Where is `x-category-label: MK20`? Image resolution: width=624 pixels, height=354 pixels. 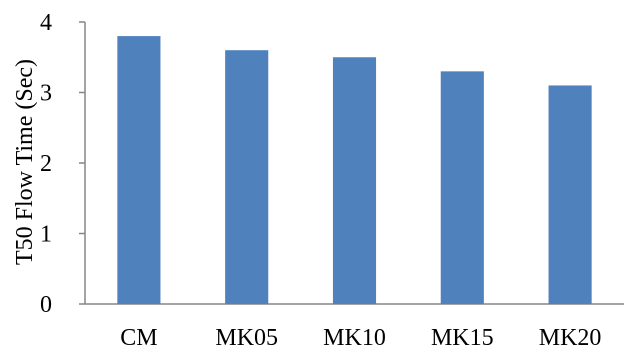
x-category-label: MK20 is located at coordinates (570, 338).